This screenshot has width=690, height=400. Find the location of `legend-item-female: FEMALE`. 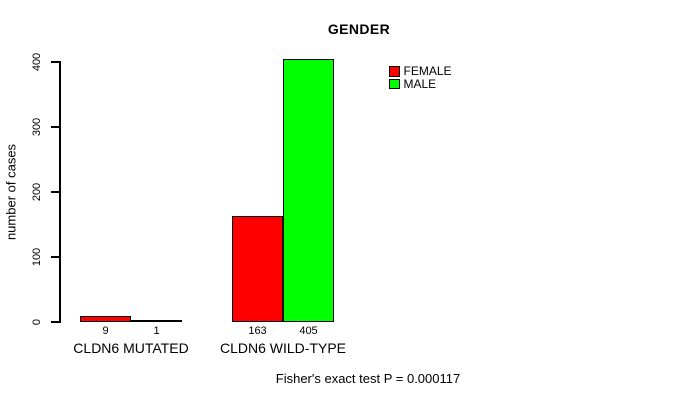

legend-item-female: FEMALE is located at coordinates (420, 71).